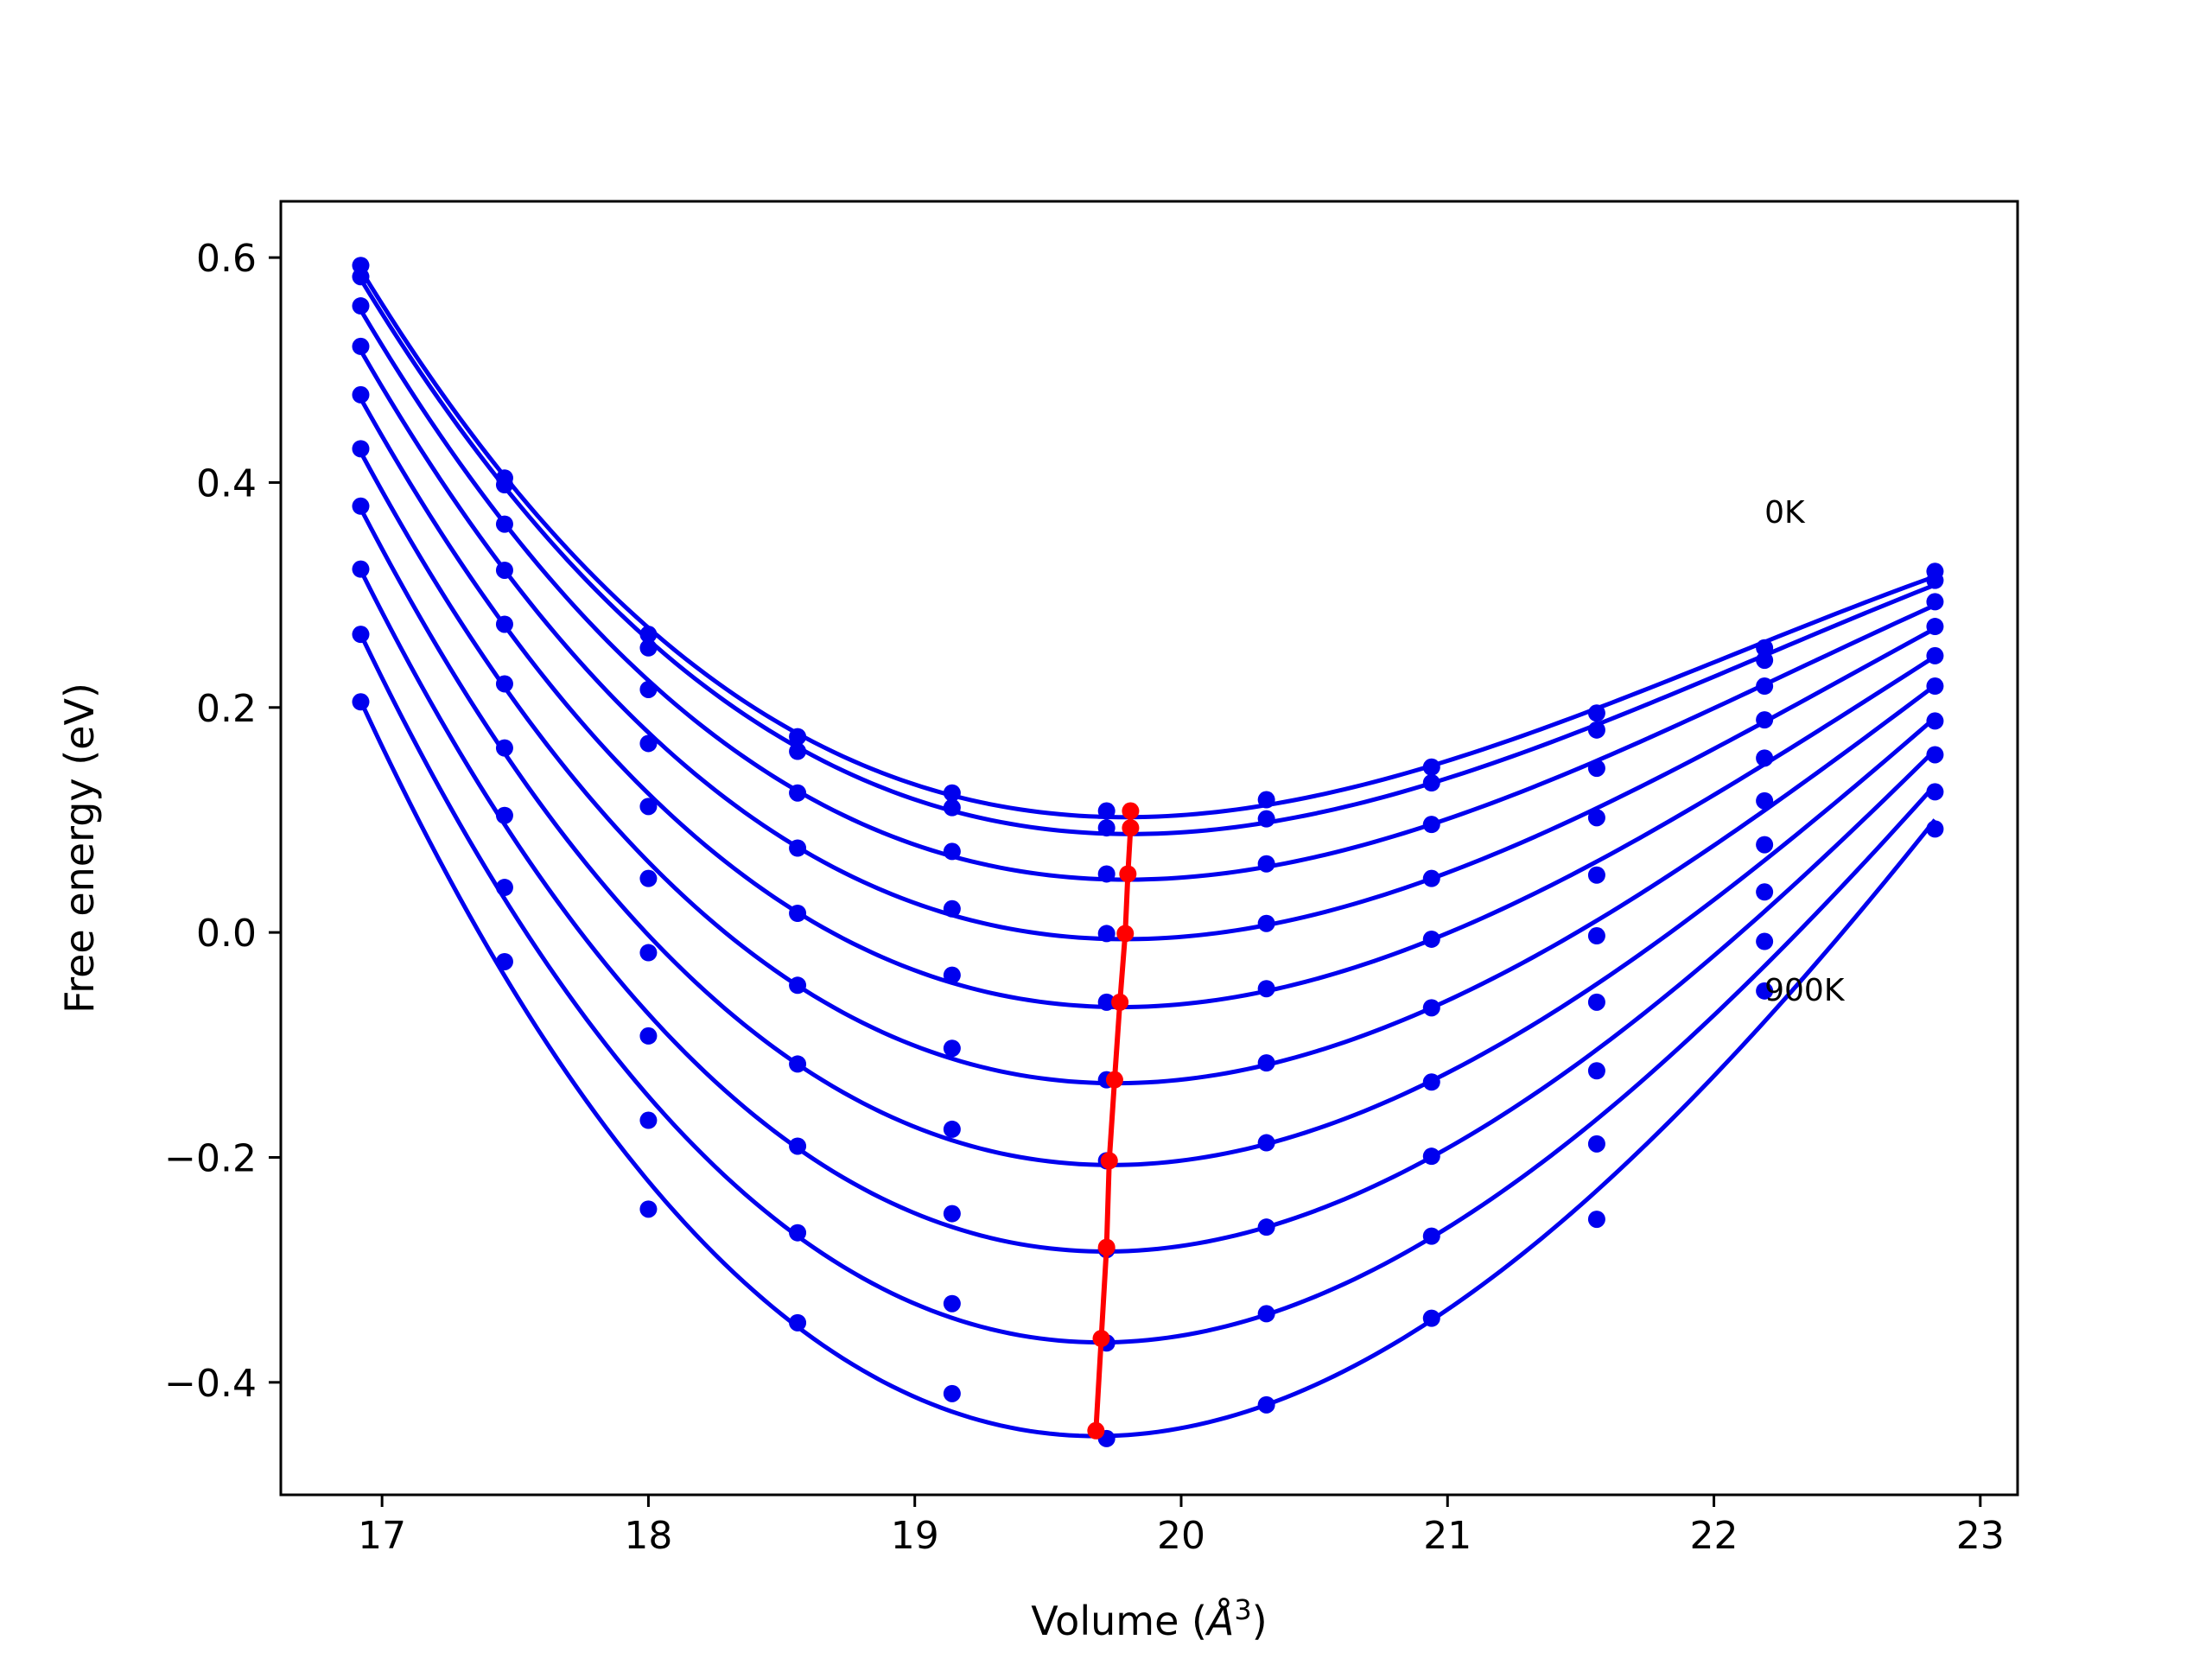 This screenshot has width=2212, height=1659. I want to click on minimum-point-300K, so click(1125, 934).